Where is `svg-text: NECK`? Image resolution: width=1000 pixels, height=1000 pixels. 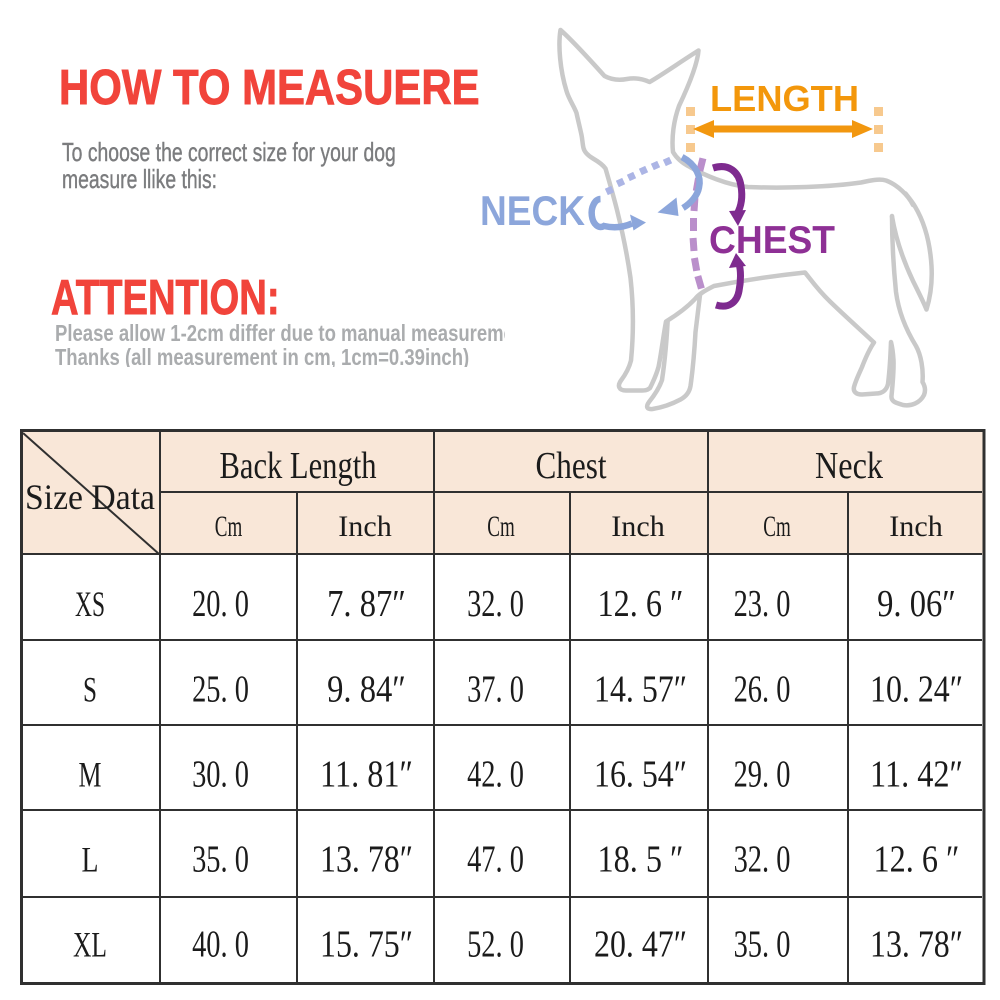 svg-text: NECK is located at coordinates (532, 210).